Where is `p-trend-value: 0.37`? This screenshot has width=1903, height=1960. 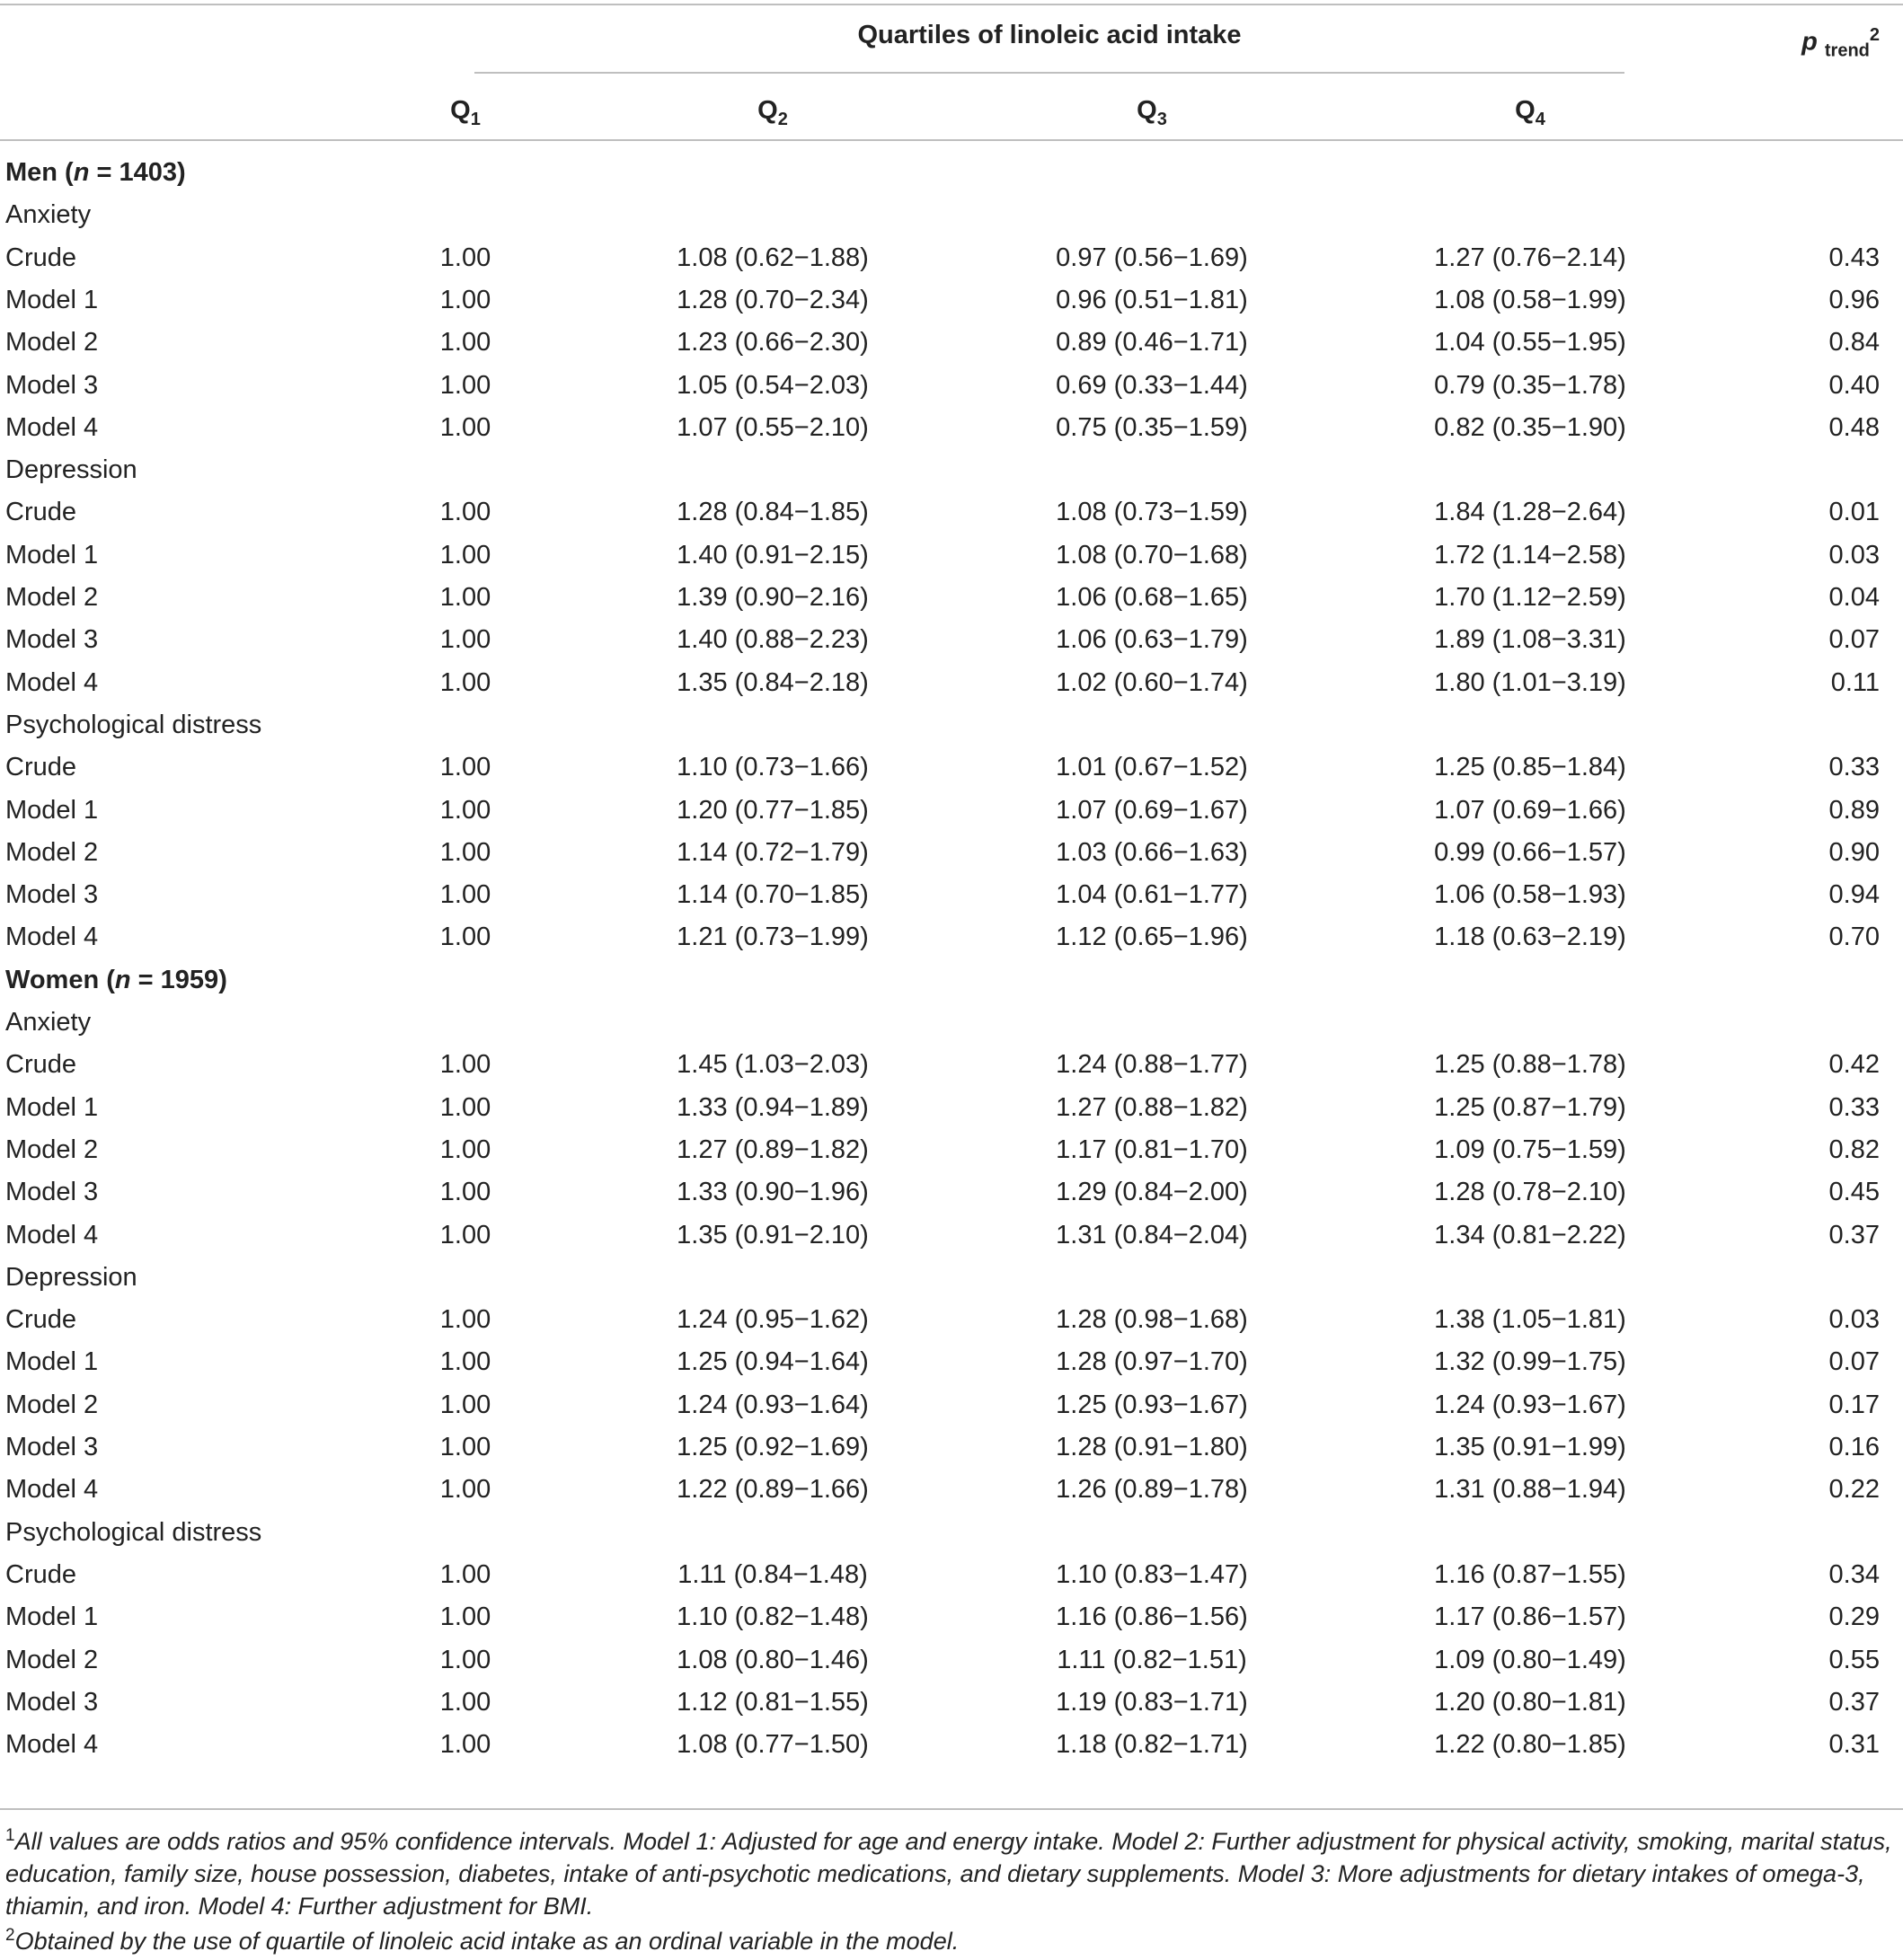 p-trend-value: 0.37 is located at coordinates (1854, 1702).